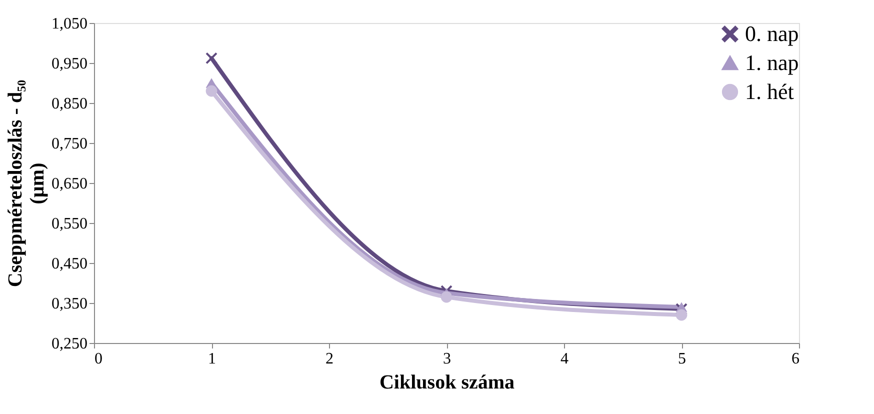  Describe the element at coordinates (772, 33) in the screenshot. I see `legend-label: 0. nap` at that location.